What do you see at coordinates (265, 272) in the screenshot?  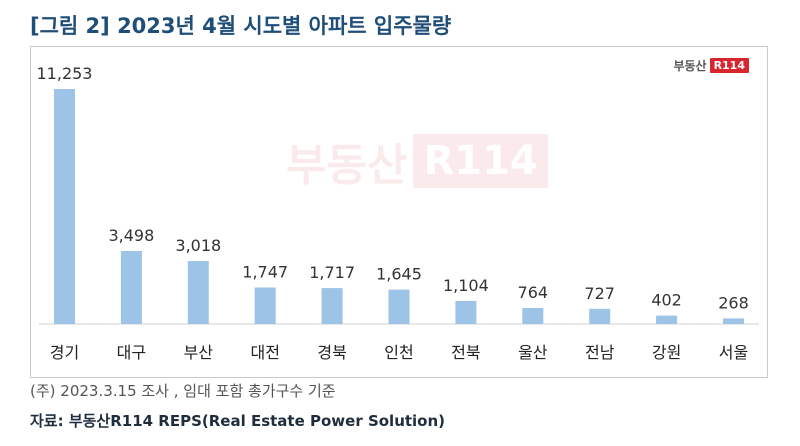 I see `data-label-3: 1,747` at bounding box center [265, 272].